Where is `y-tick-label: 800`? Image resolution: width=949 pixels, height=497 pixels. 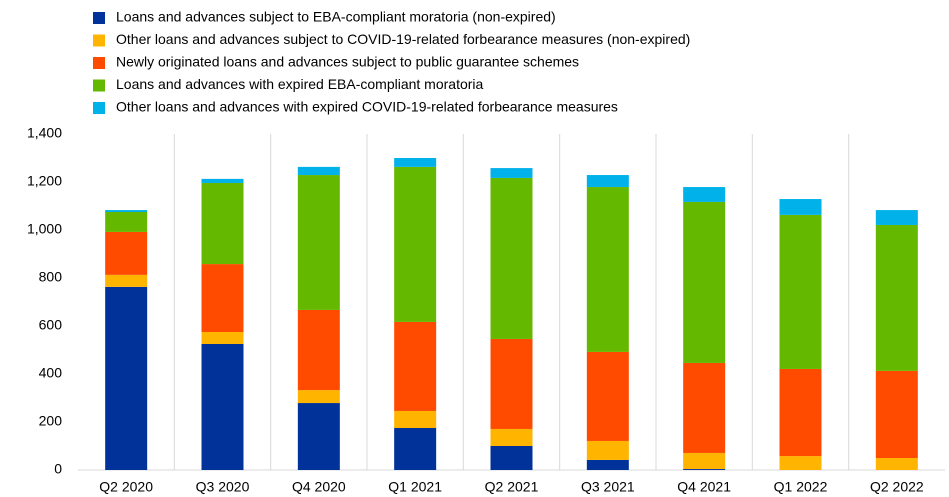 y-tick-label: 800 is located at coordinates (51, 277).